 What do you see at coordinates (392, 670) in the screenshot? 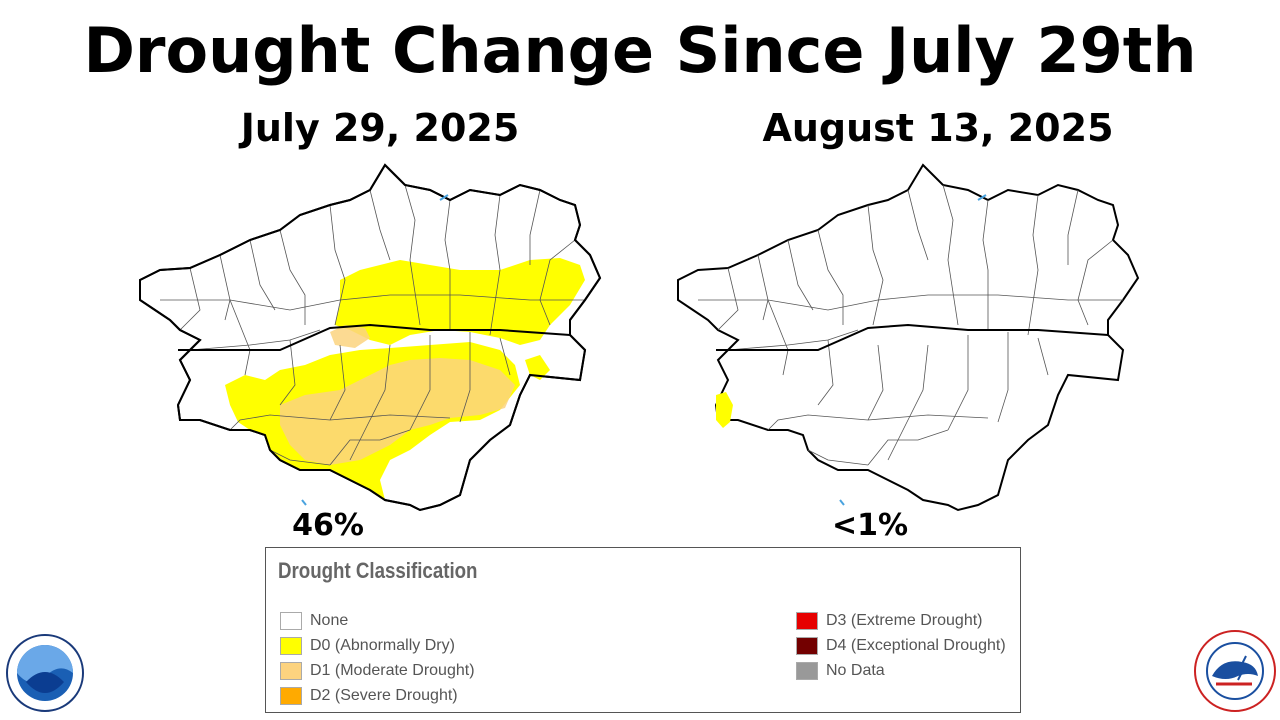
I see `legend-label: D1 (Moderate Drought)` at bounding box center [392, 670].